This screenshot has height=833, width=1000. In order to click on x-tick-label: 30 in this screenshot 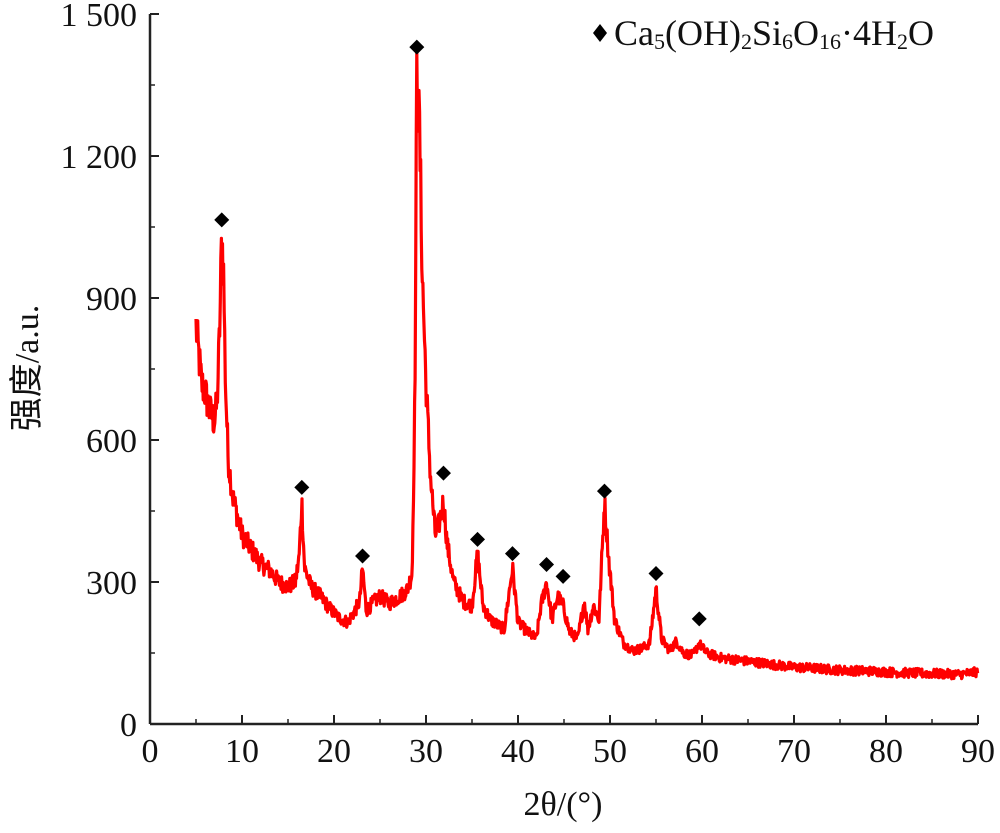, I will do `click(426, 751)`.